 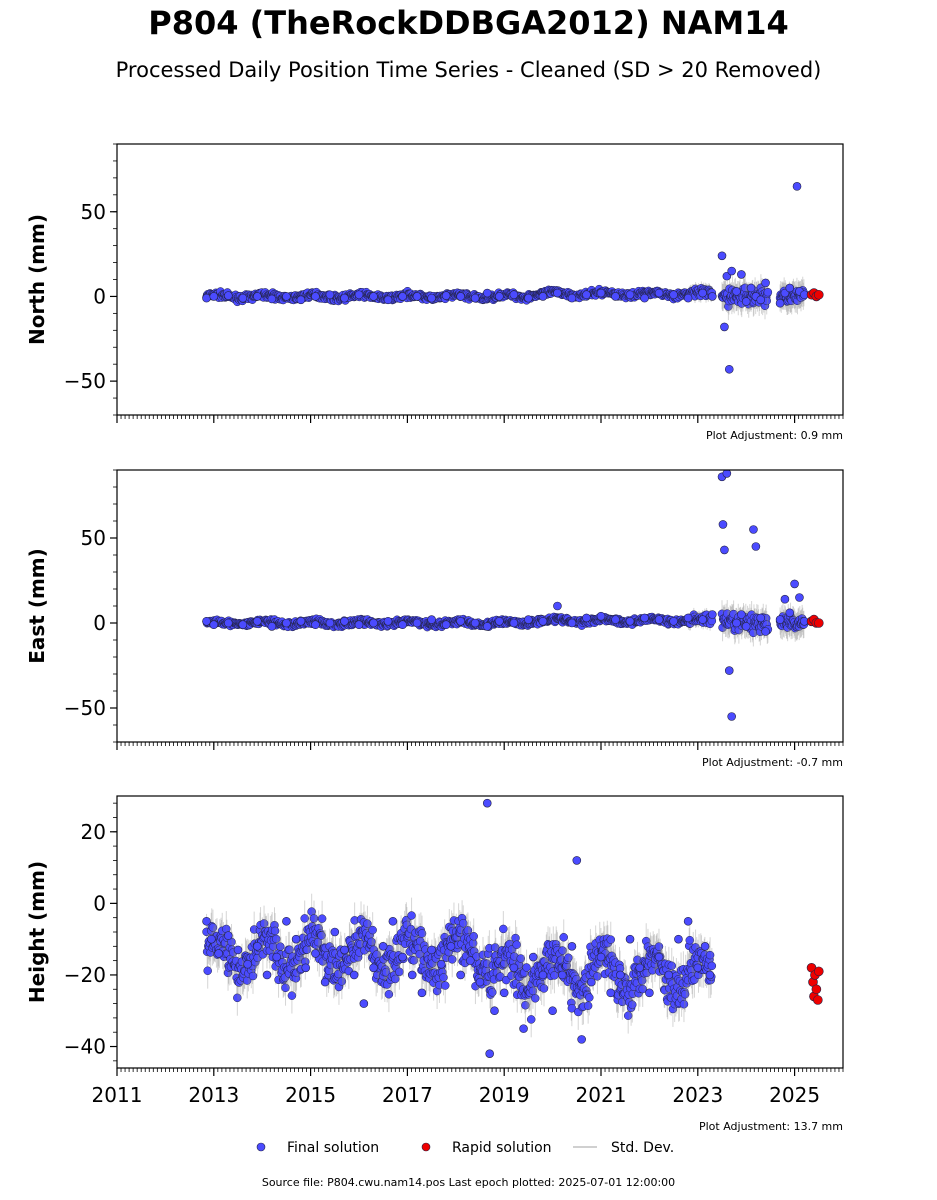 I want to click on plot-adjustment-note: Plot Adjustment: 0.9 mm, so click(x=774, y=435).